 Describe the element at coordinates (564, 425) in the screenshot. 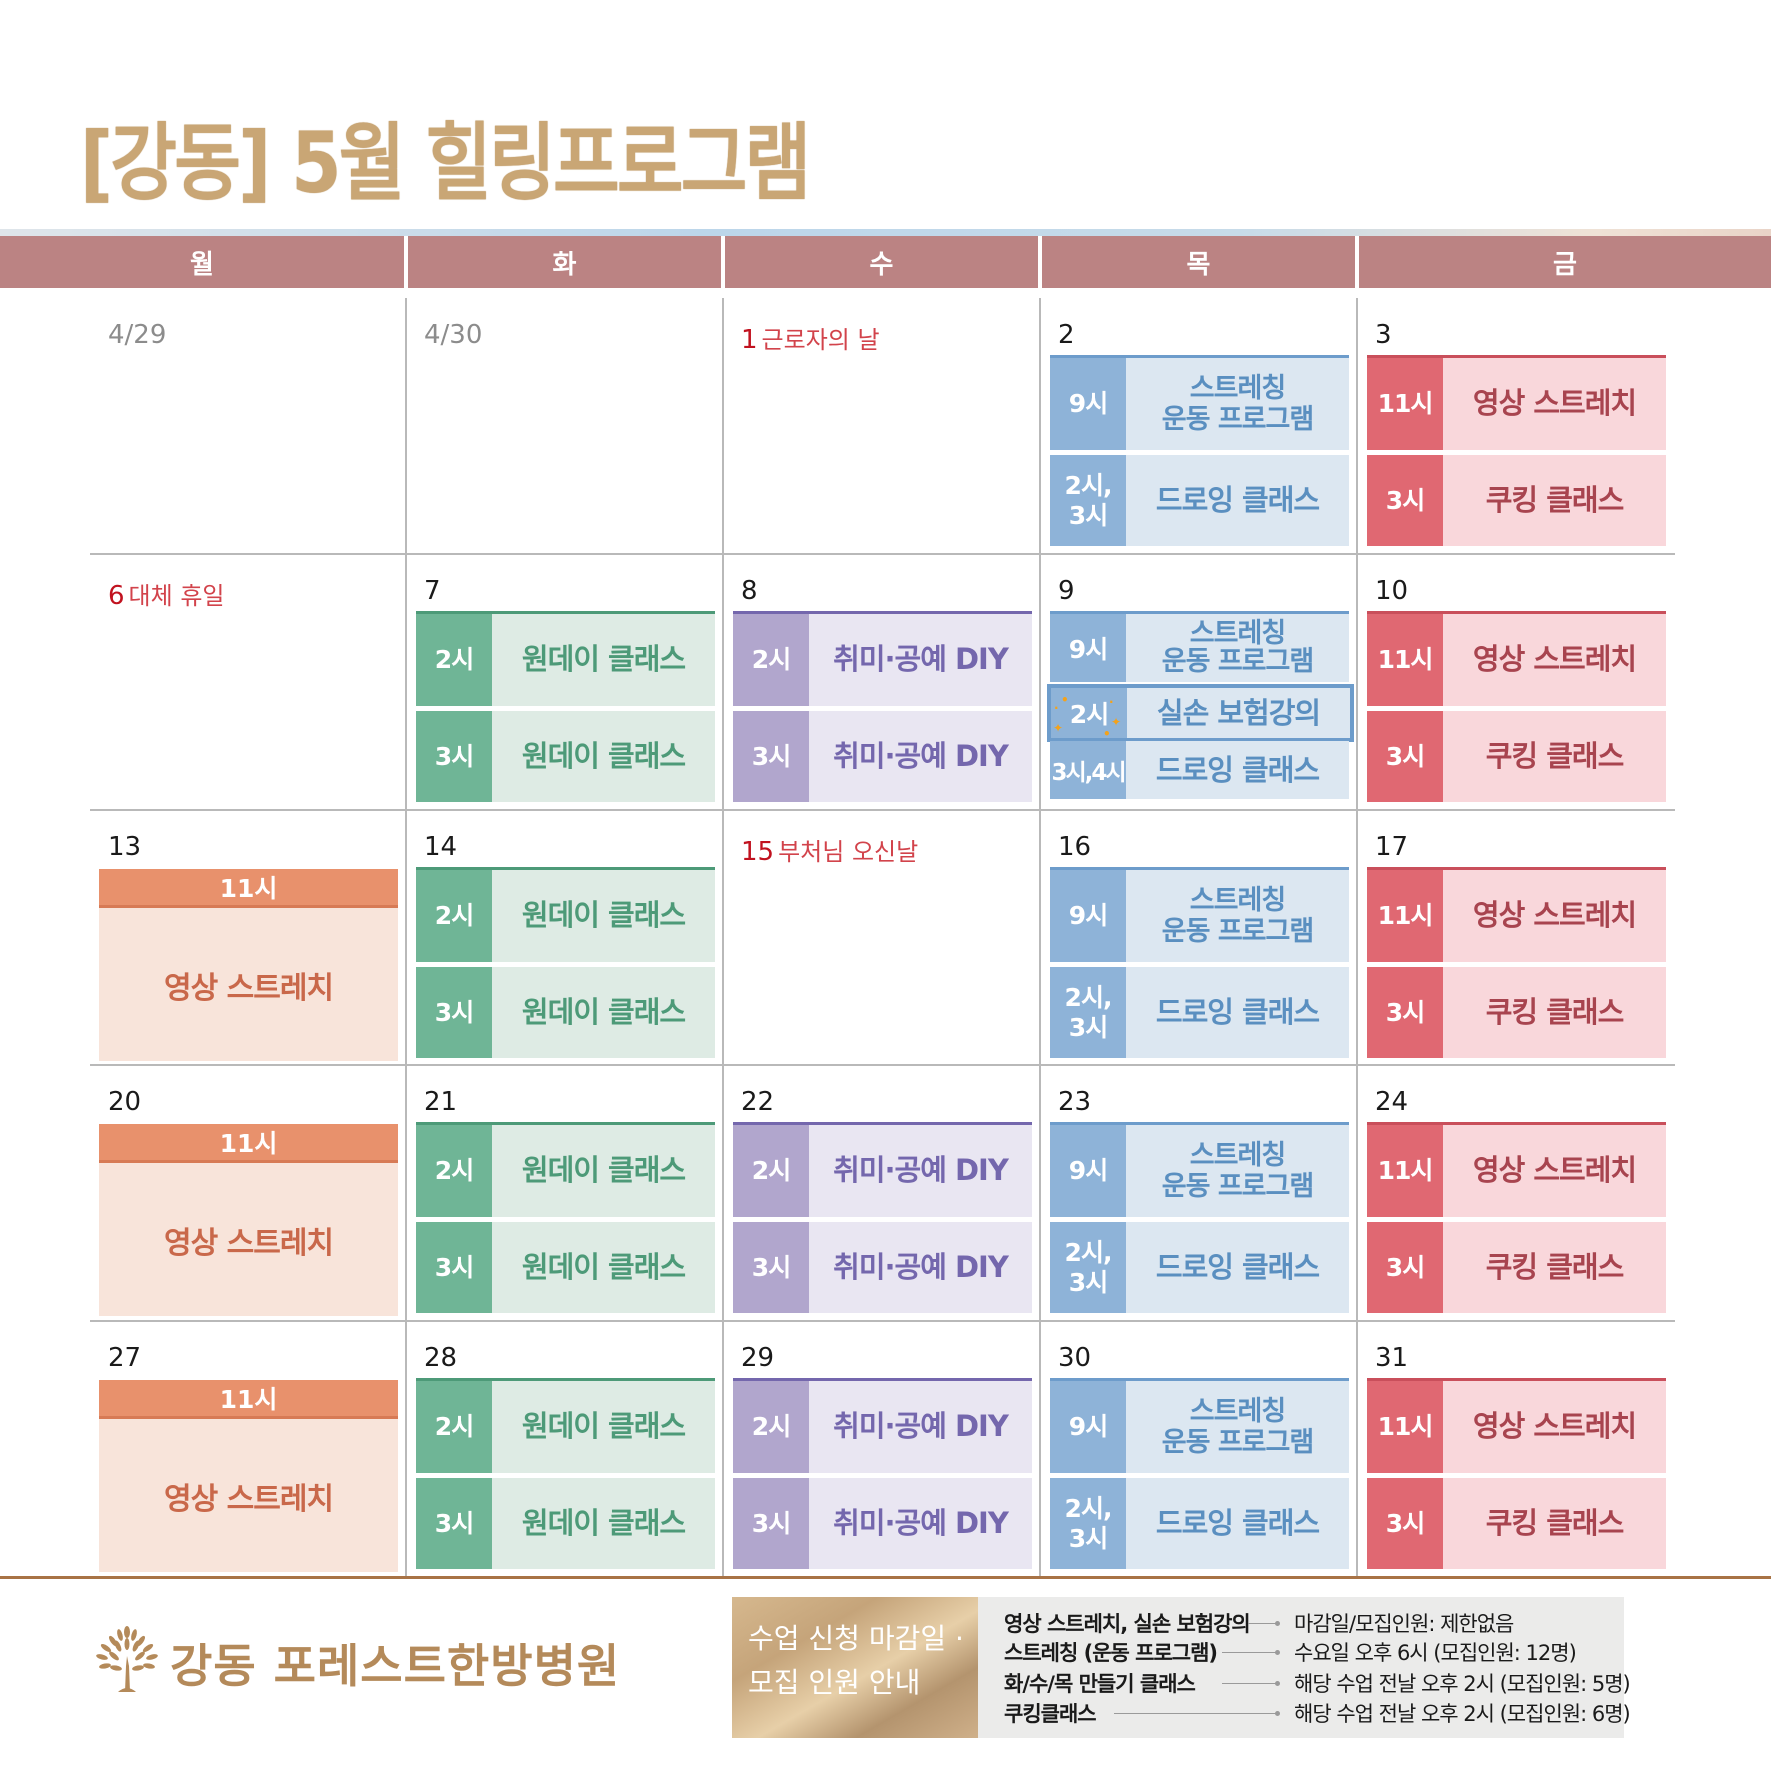

I see `day-cell-4-30: 4/30` at that location.